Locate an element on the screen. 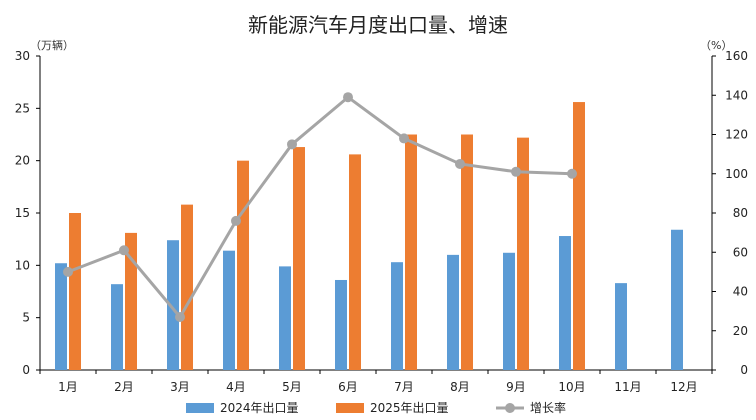 The image size is (756, 420). right-tick-label: 100 is located at coordinates (736, 174).